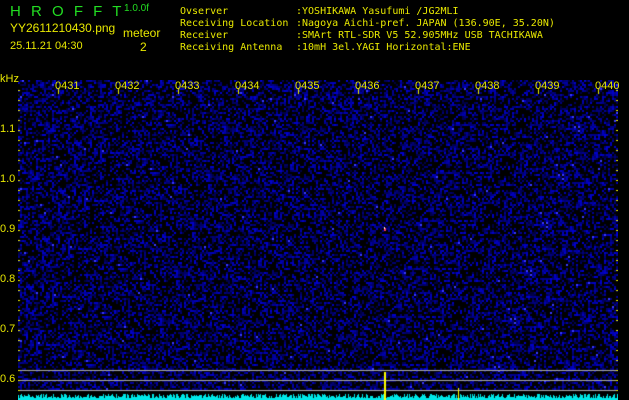 This screenshot has height=400, width=629. What do you see at coordinates (234, 23) in the screenshot?
I see `info-label: Receiving Location` at bounding box center [234, 23].